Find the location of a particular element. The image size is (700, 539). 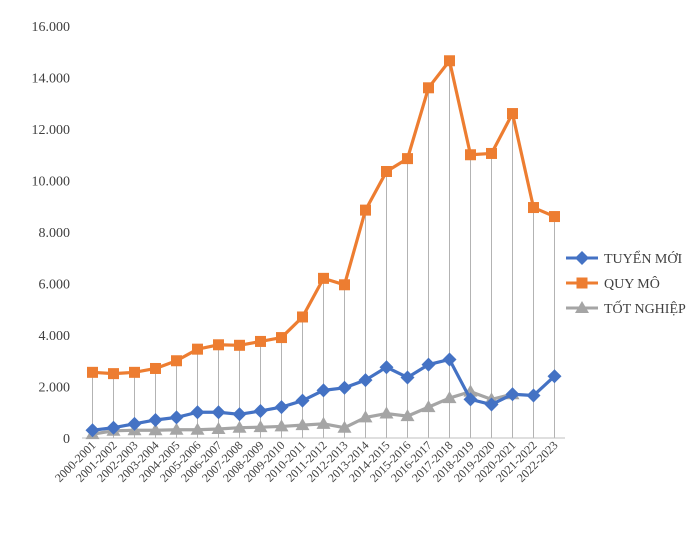

legend-item: TỐT NGHIỆP is located at coordinates (626, 308).